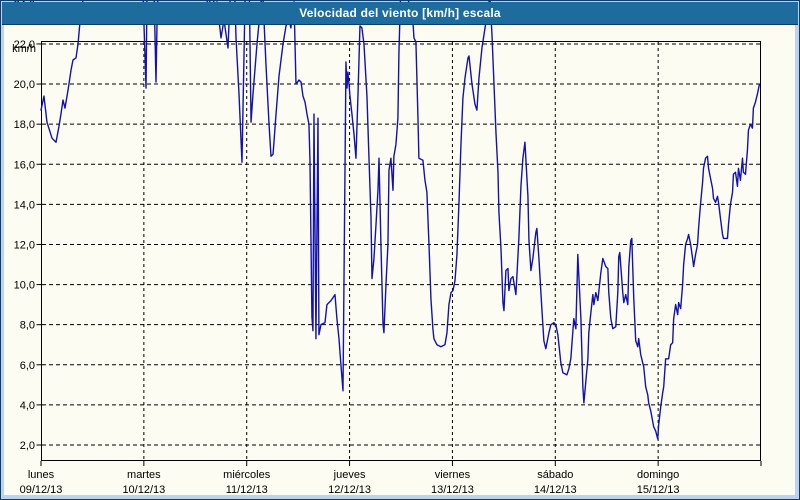 This screenshot has height=500, width=800. What do you see at coordinates (41, 475) in the screenshot?
I see `day-name-label: lunes` at bounding box center [41, 475].